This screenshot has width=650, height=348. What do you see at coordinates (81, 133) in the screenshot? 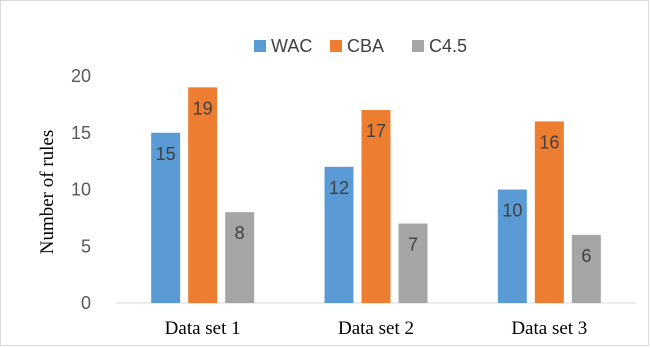
I see `y-tick-label: 15` at bounding box center [81, 133].